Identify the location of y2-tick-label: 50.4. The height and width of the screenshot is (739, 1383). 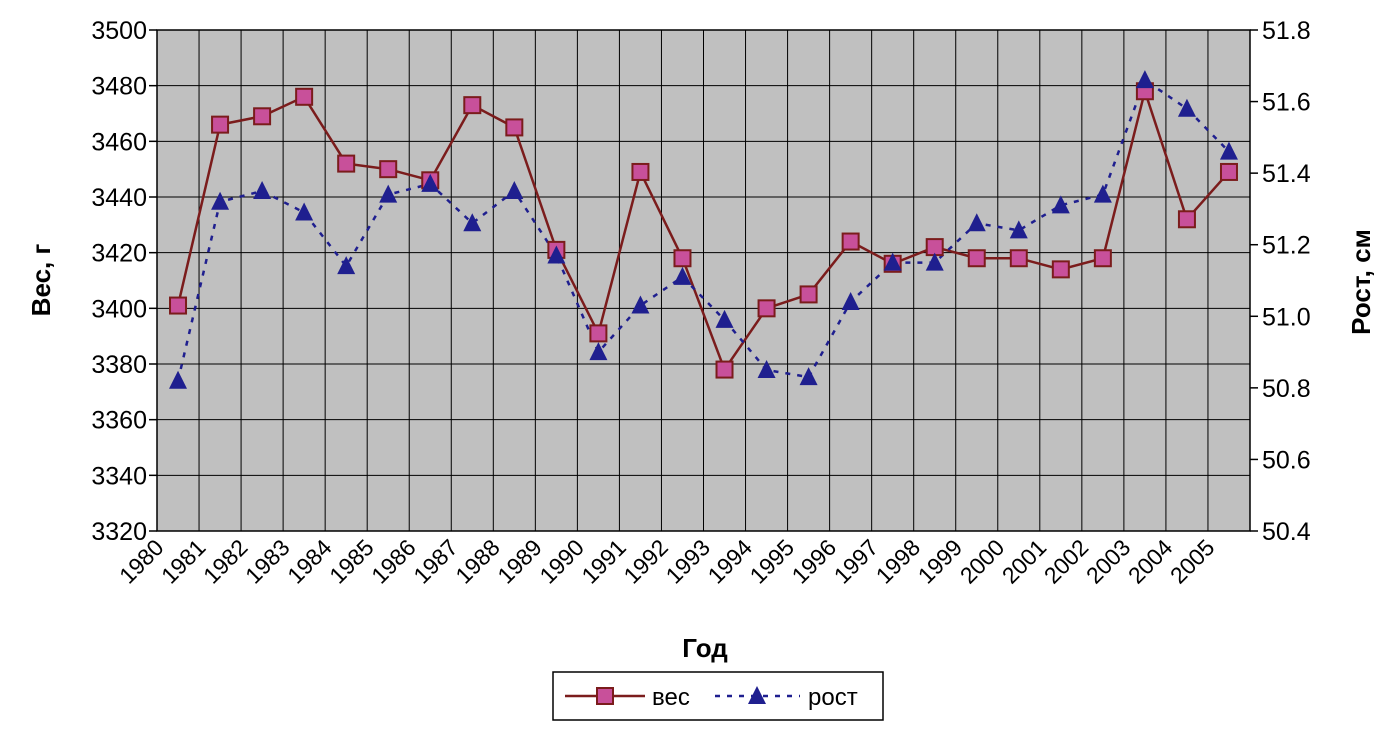
(1286, 532).